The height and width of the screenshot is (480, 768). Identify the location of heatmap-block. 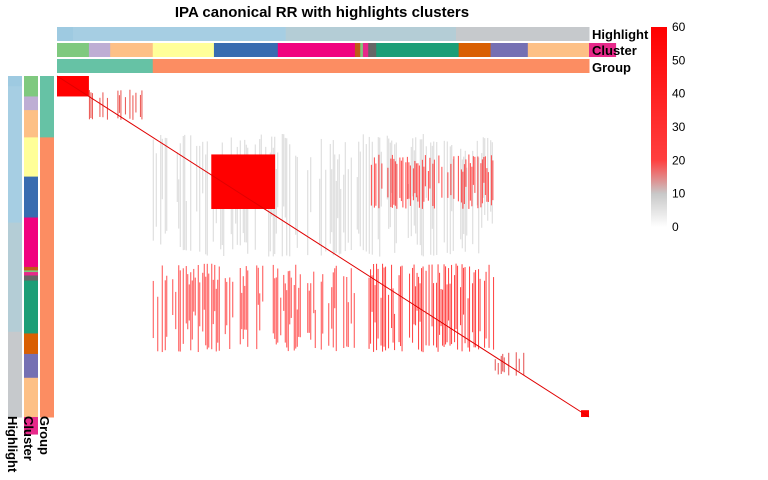
(432, 181).